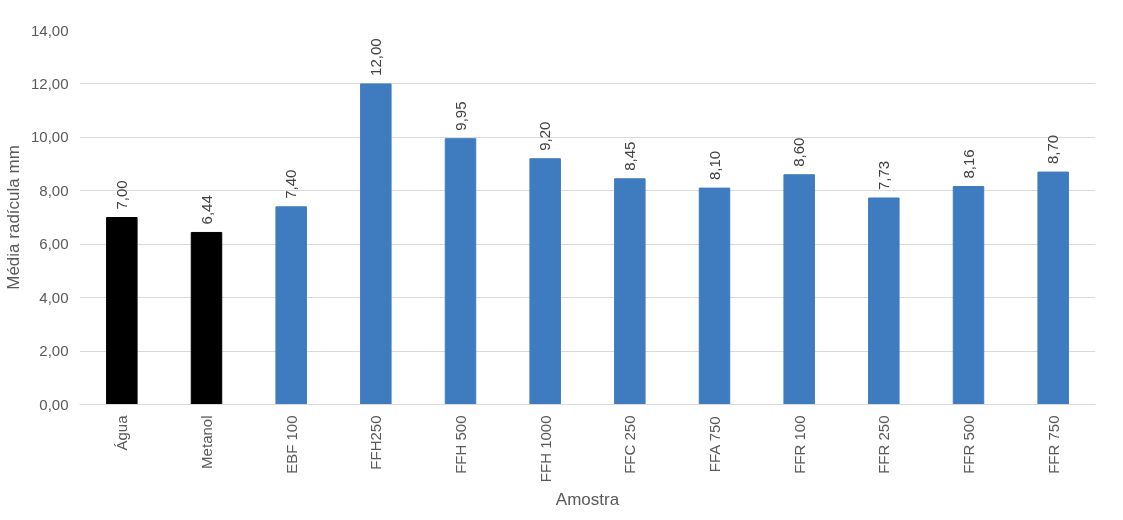 Image resolution: width=1123 pixels, height=520 pixels. I want to click on data-label: 7,73, so click(883, 175).